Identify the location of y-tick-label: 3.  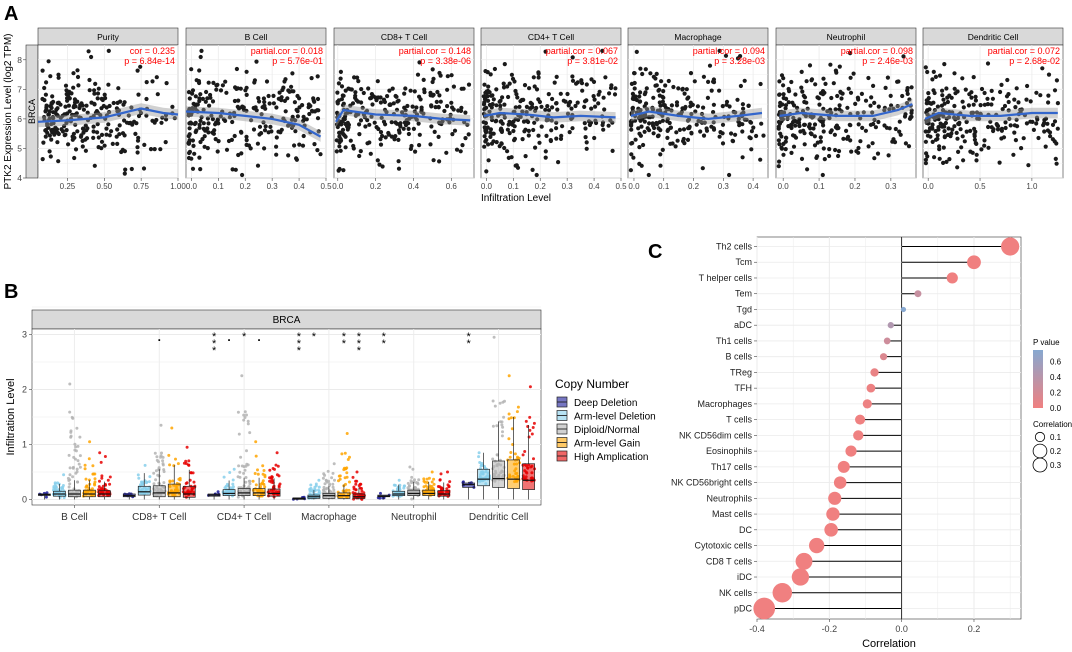
(24, 335).